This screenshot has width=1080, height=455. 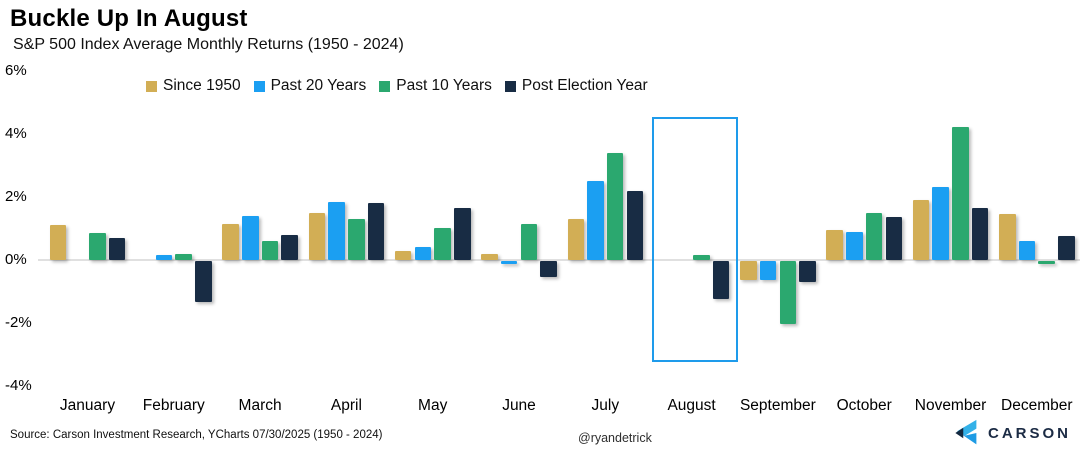 I want to click on bar-january-past-10-years, so click(x=97, y=246).